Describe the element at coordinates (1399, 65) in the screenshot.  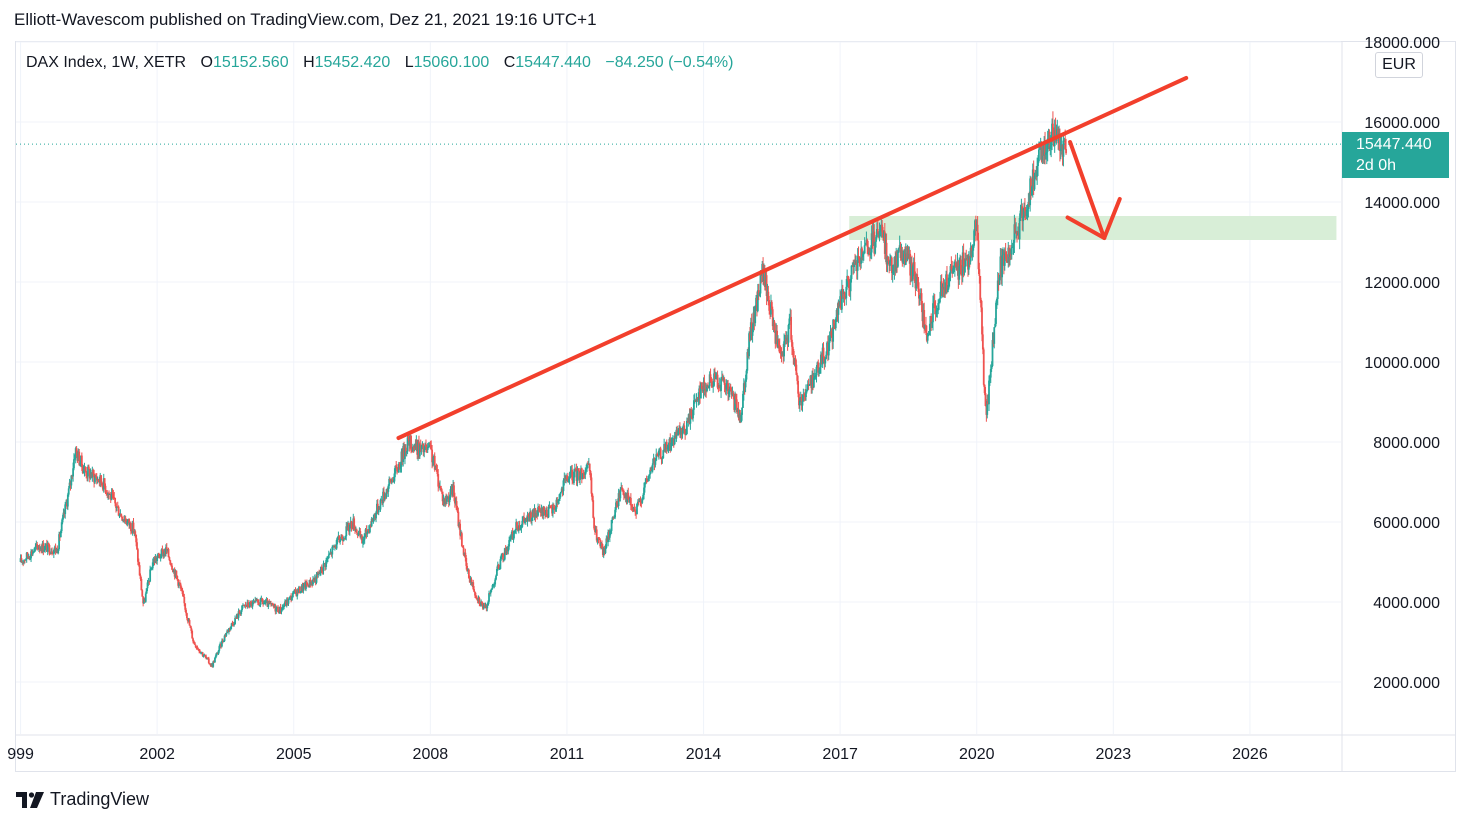
I see `currency-button: EUR` at that location.